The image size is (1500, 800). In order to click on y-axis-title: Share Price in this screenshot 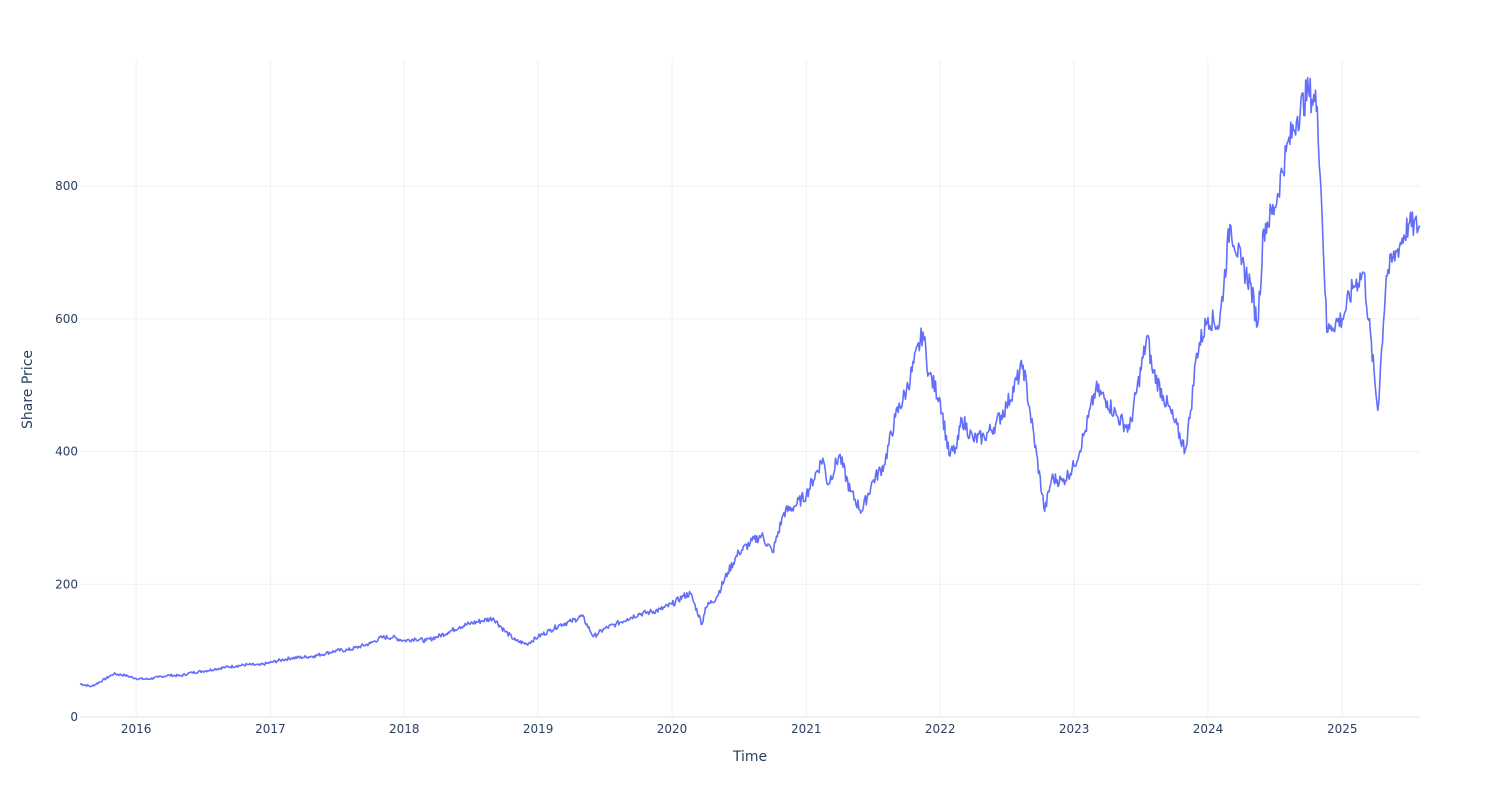, I will do `click(28, 389)`.